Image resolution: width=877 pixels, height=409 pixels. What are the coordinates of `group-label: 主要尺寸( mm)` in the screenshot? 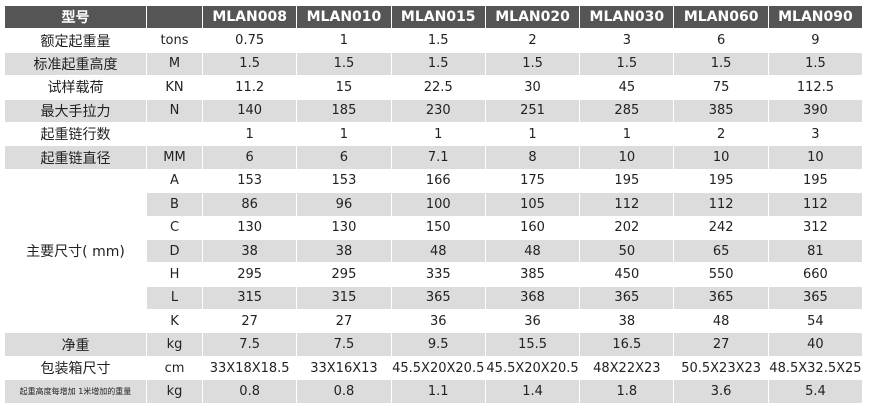 It's located at (75, 251).